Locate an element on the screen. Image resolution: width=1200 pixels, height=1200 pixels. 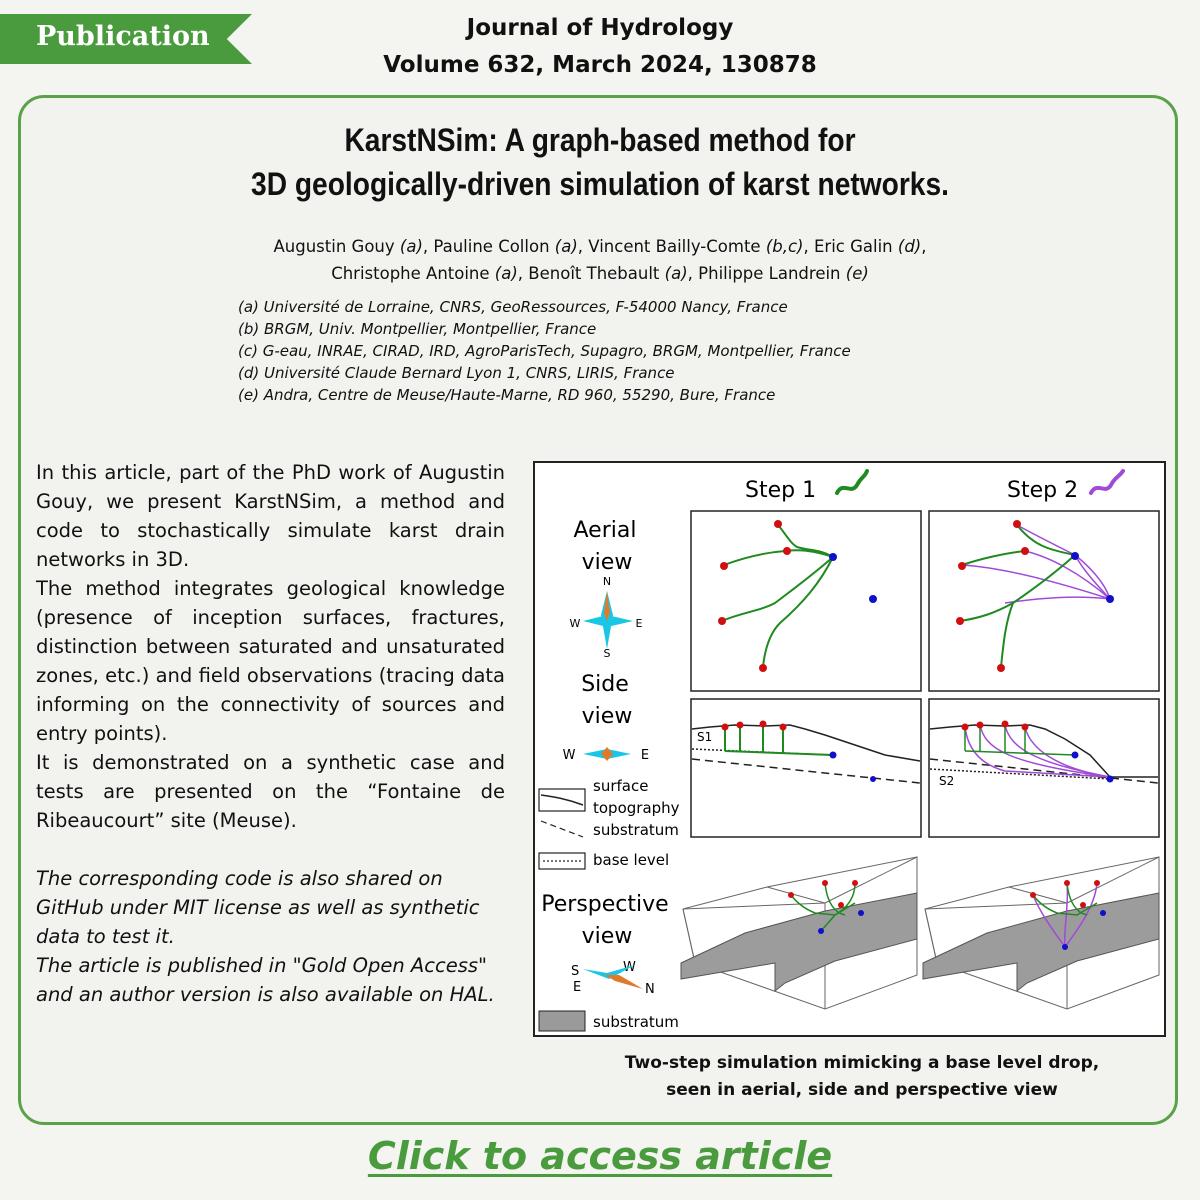
aerial-network-step2-green is located at coordinates (1017, 596).